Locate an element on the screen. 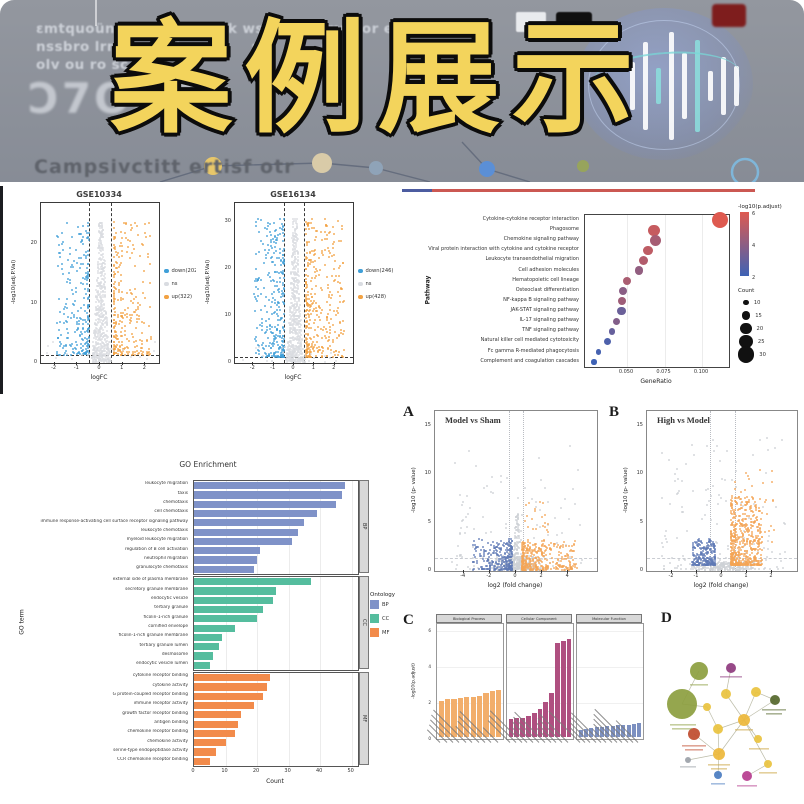 Image resolution: width=804 pixels, height=804 pixels. legend-label: down(246) is located at coordinates (379, 271).